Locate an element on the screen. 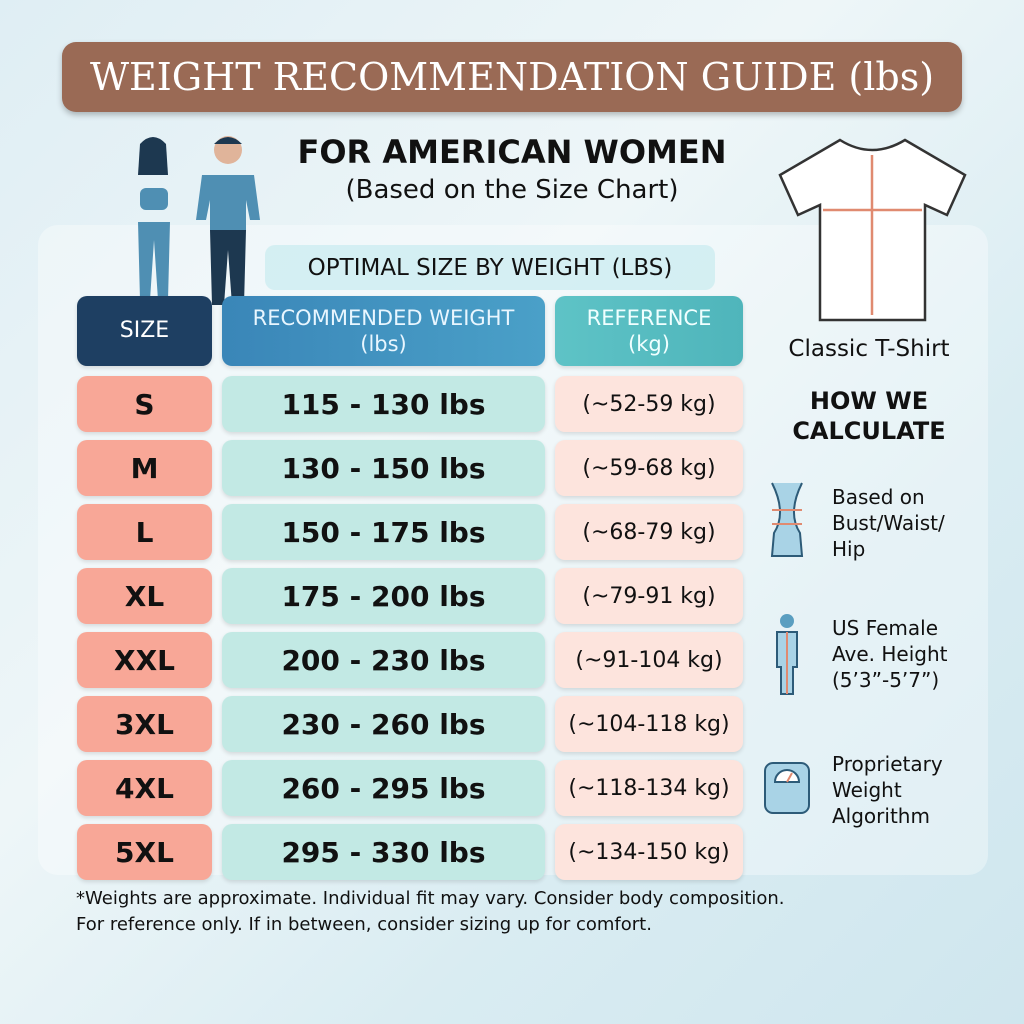 Image resolution: width=1024 pixels, height=1024 pixels. table-cell: 230 - 260 lbs is located at coordinates (383, 724).